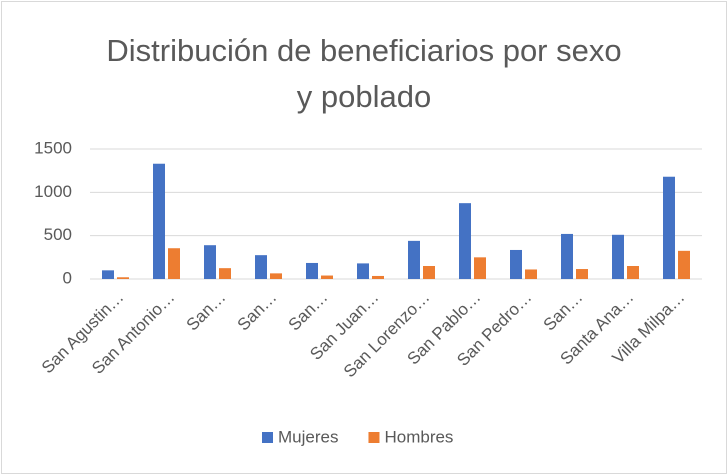  What do you see at coordinates (67, 277) in the screenshot?
I see `y-tick-label: 0` at bounding box center [67, 277].